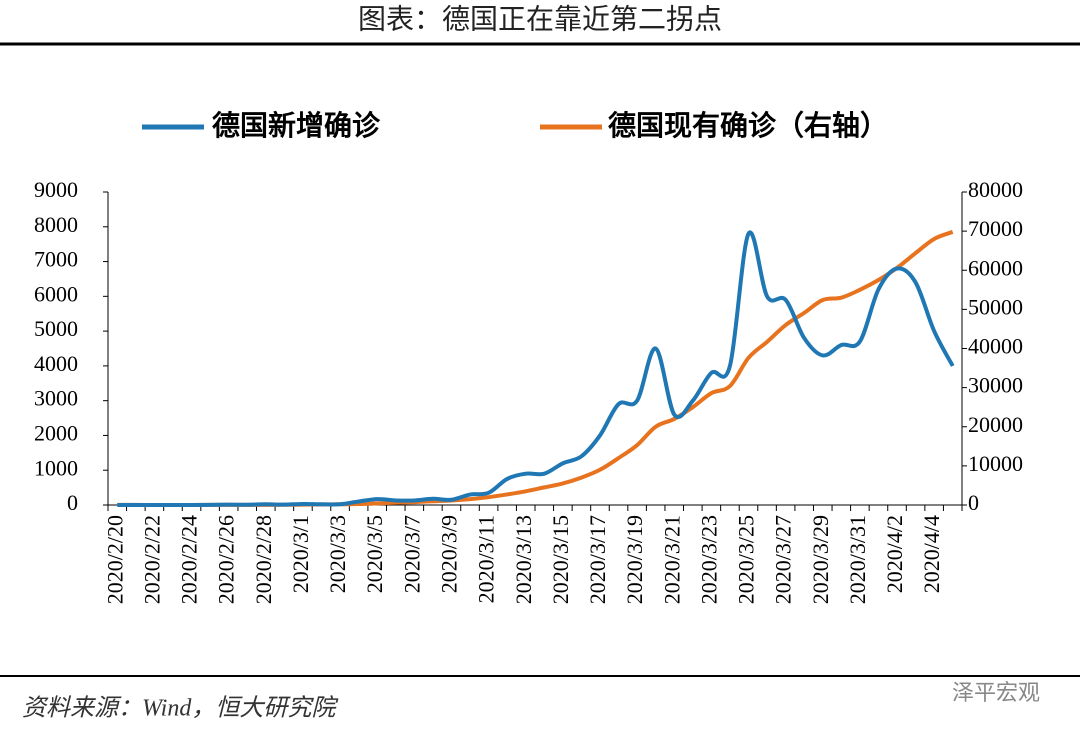  I want to click on x-tick-label: 2020/4/2, so click(894, 554).